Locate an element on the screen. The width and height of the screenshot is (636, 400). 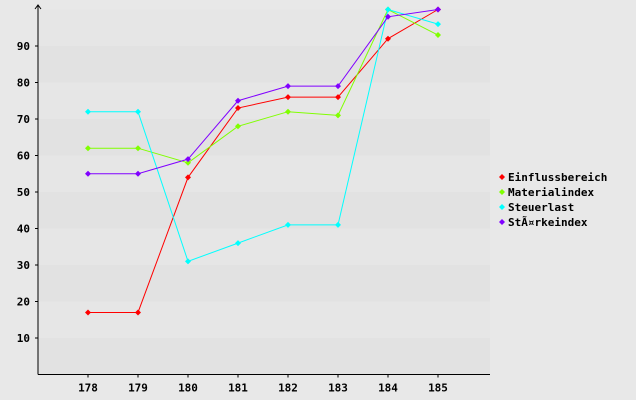
y-tick-label: 10 is located at coordinates (23, 338).